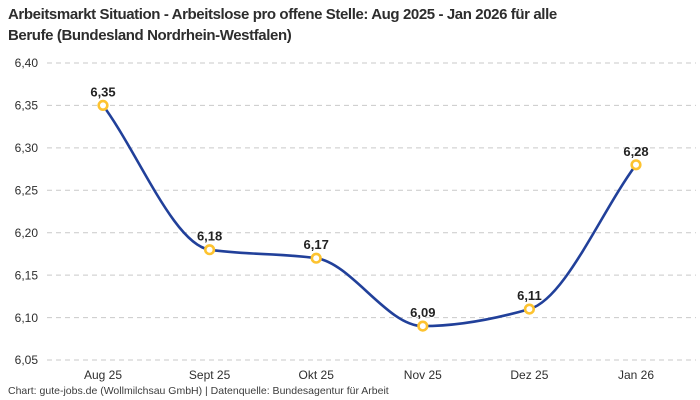 The height and width of the screenshot is (400, 700). I want to click on data-point-label: 6,17, so click(316, 244).